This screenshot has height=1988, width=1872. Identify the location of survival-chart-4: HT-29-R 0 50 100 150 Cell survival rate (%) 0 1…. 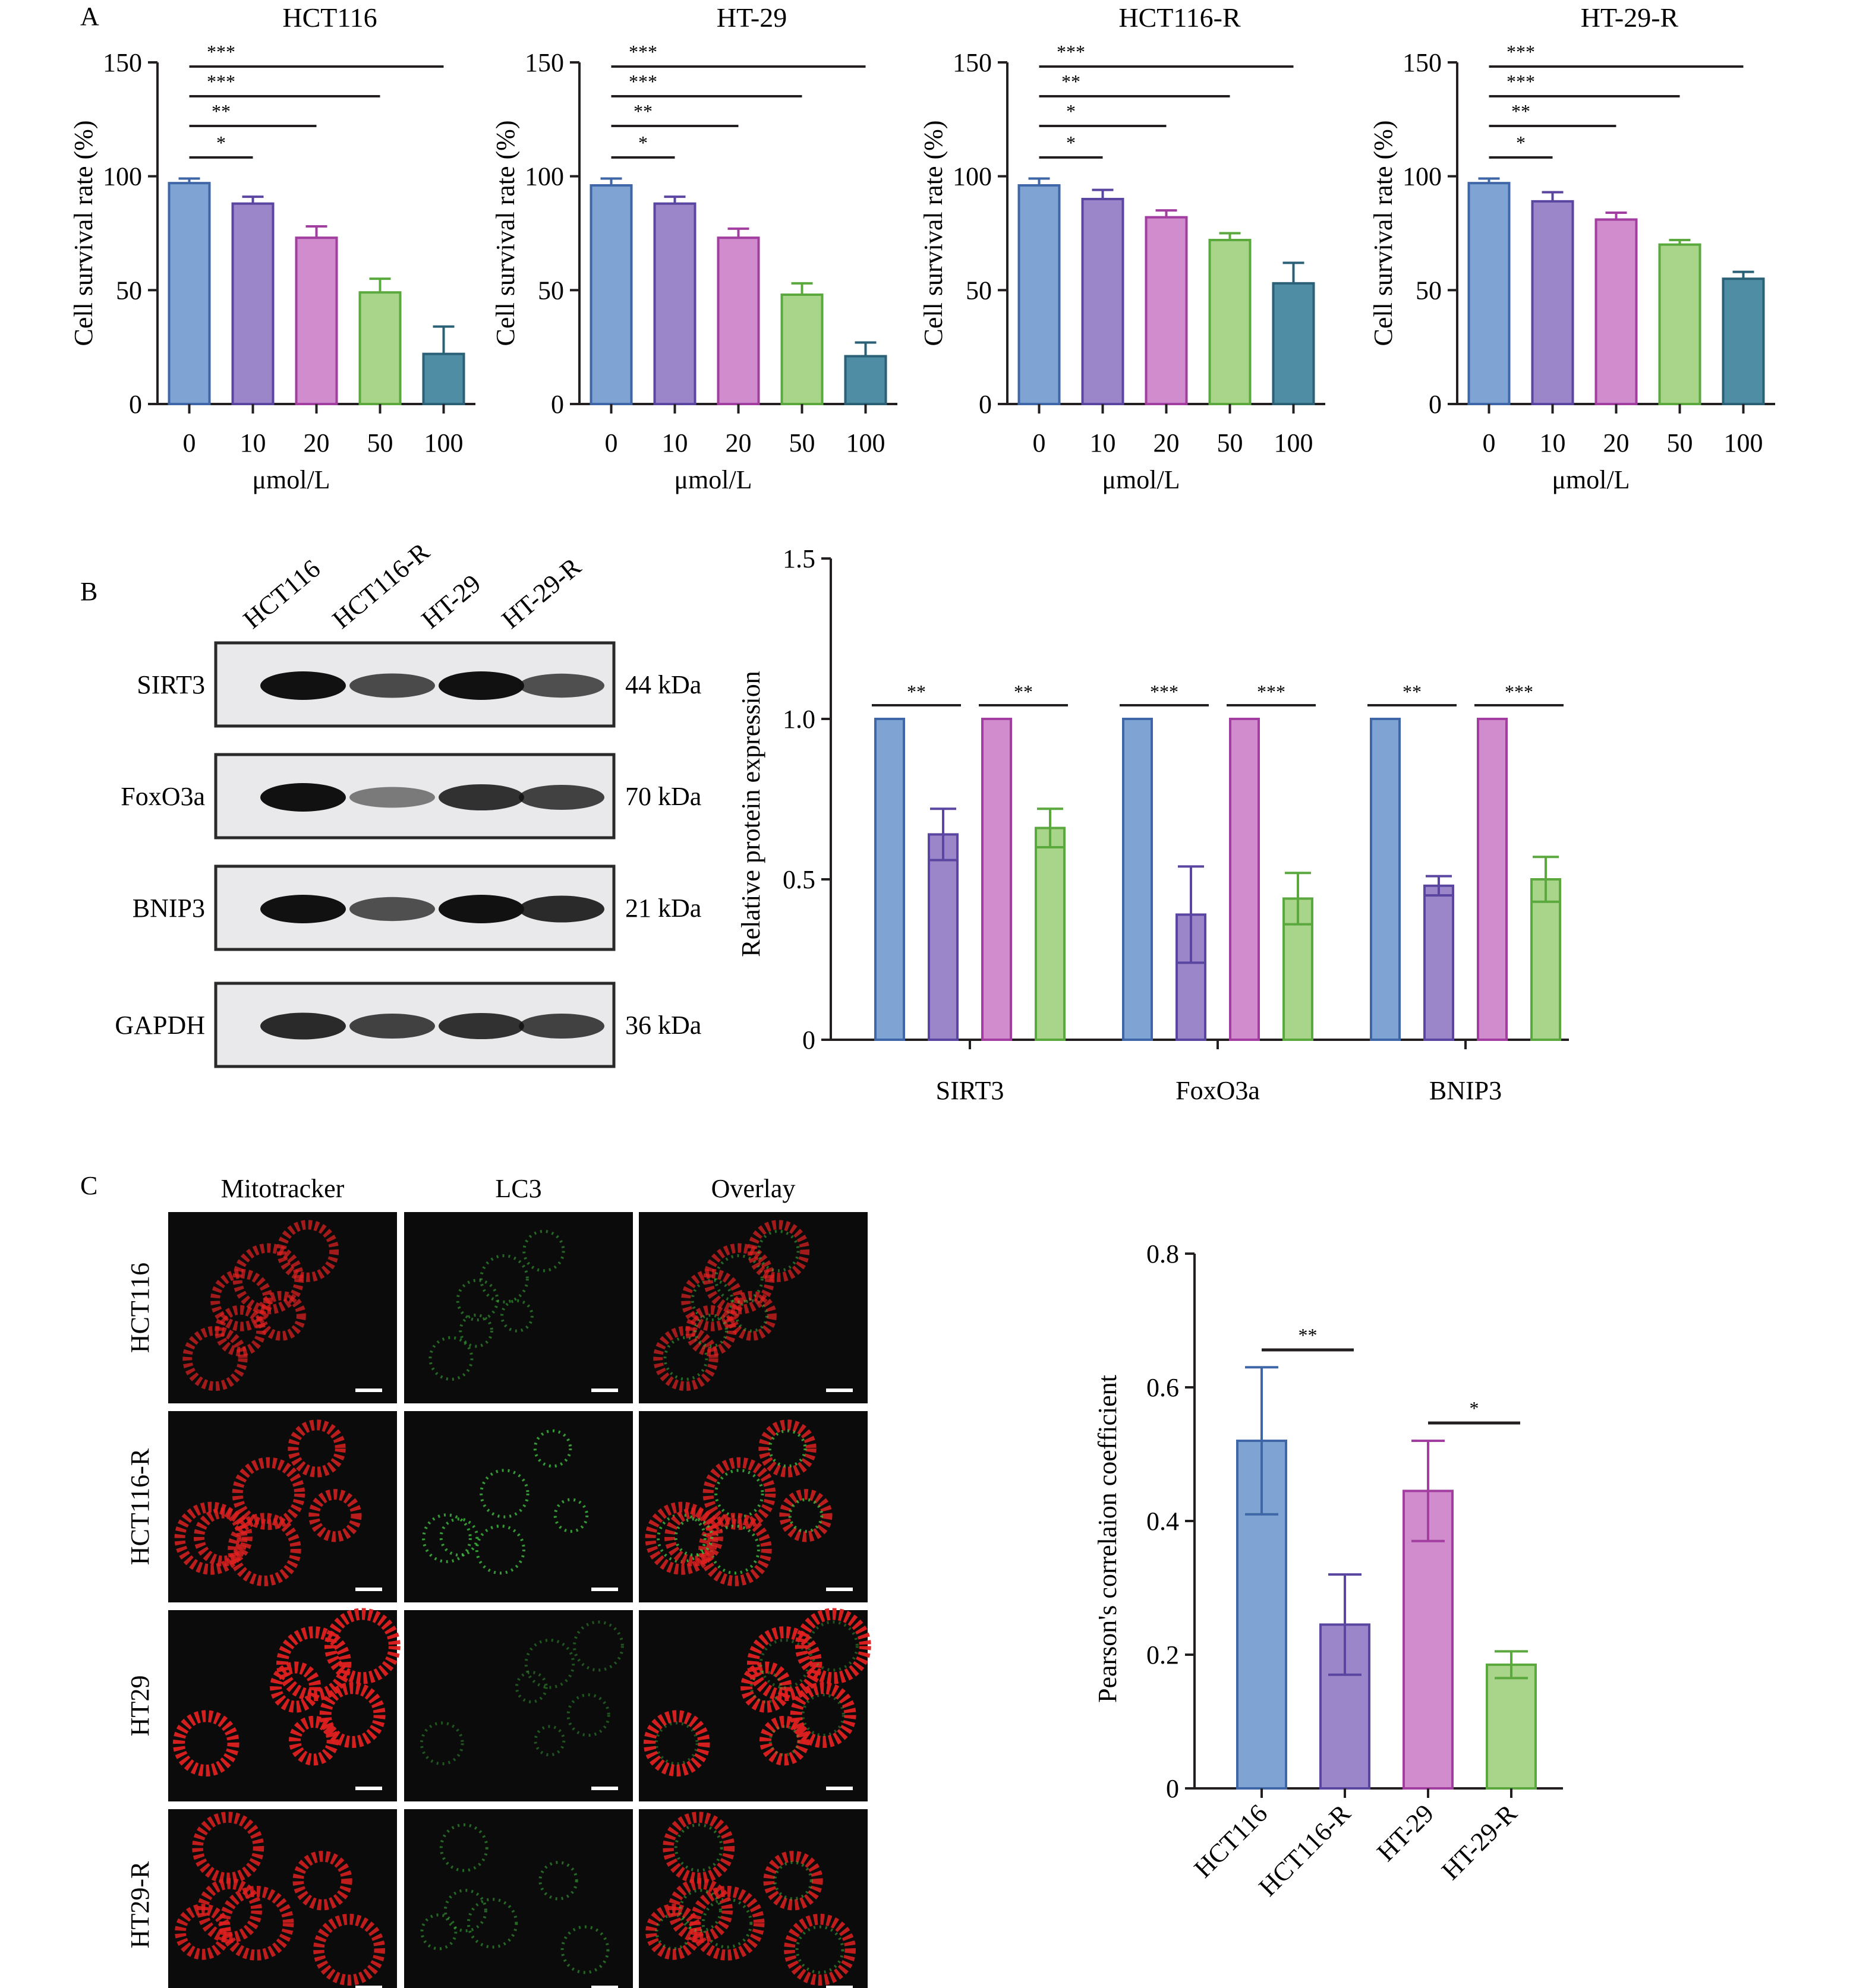
(1572, 248).